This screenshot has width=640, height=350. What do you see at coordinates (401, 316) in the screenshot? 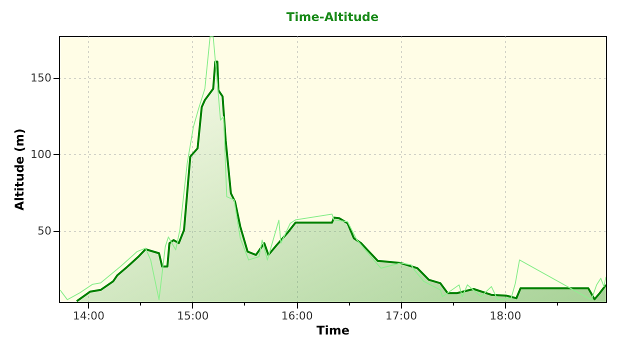
I see `x-tick-label: 17:00` at bounding box center [401, 316].